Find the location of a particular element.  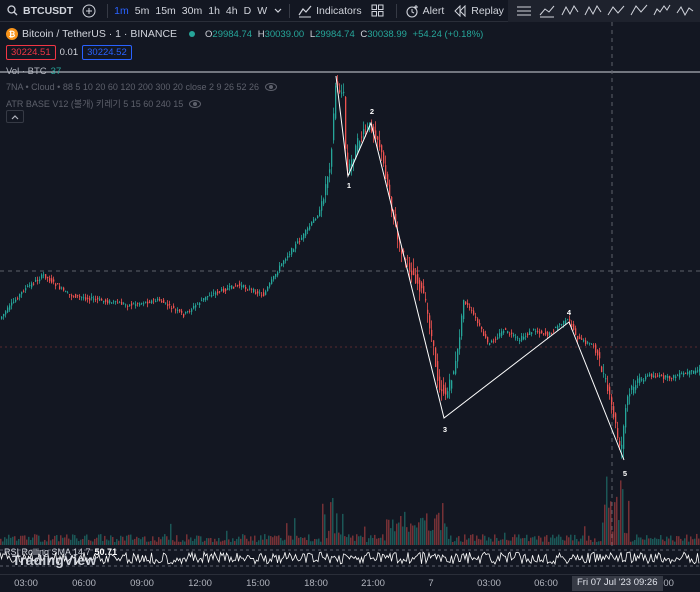

timeframe-1h: 1h is located at coordinates (214, 10).